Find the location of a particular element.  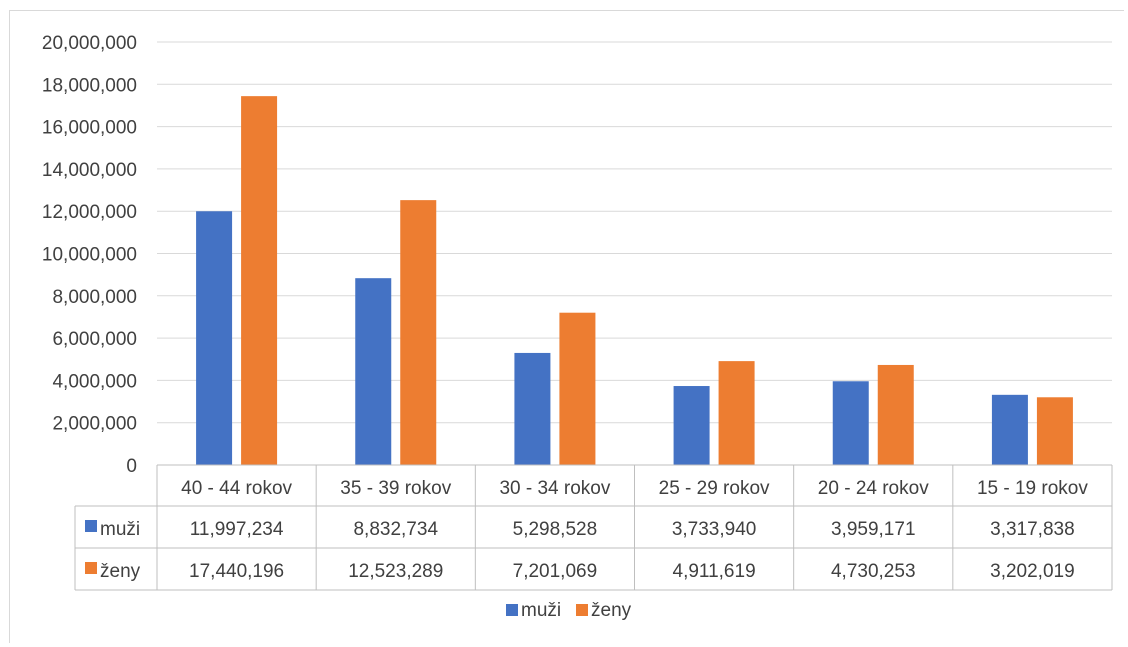

data-label: 3,317,838 is located at coordinates (1032, 529).